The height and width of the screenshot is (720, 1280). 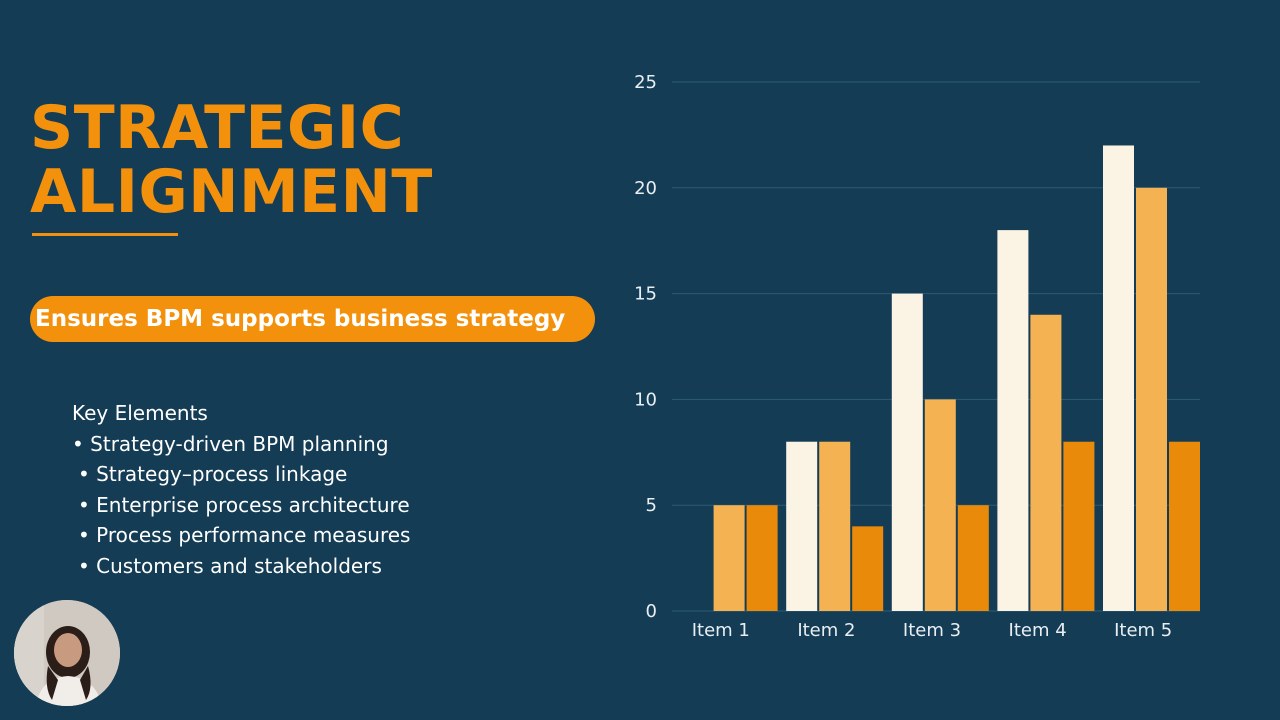 What do you see at coordinates (645, 399) in the screenshot?
I see `y-tick-label: 10` at bounding box center [645, 399].